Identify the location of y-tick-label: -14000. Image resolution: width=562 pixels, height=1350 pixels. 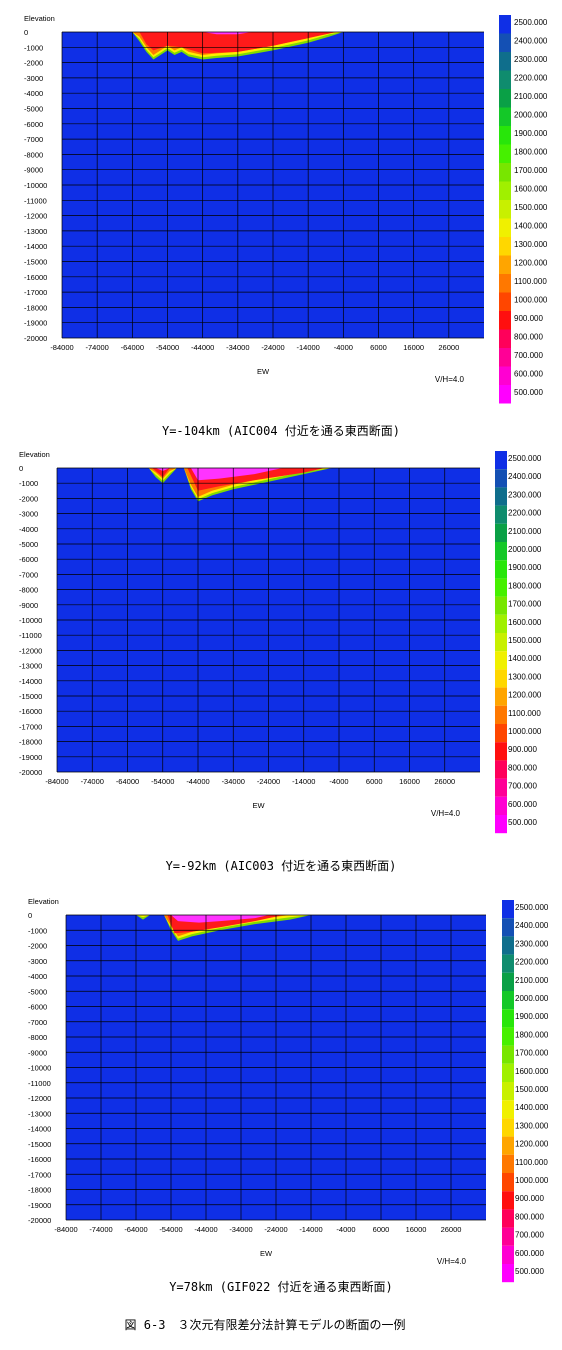
(35, 246).